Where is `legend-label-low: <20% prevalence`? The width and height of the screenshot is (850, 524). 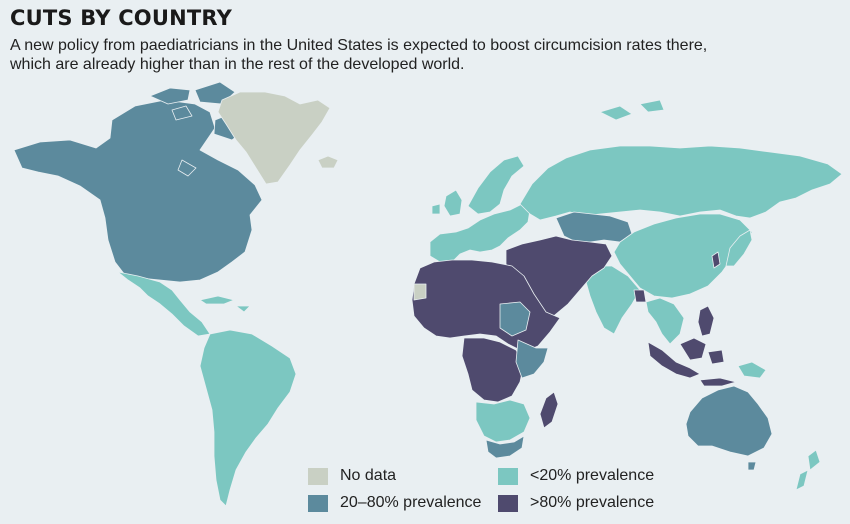
legend-label-low: <20% prevalence is located at coordinates (592, 475).